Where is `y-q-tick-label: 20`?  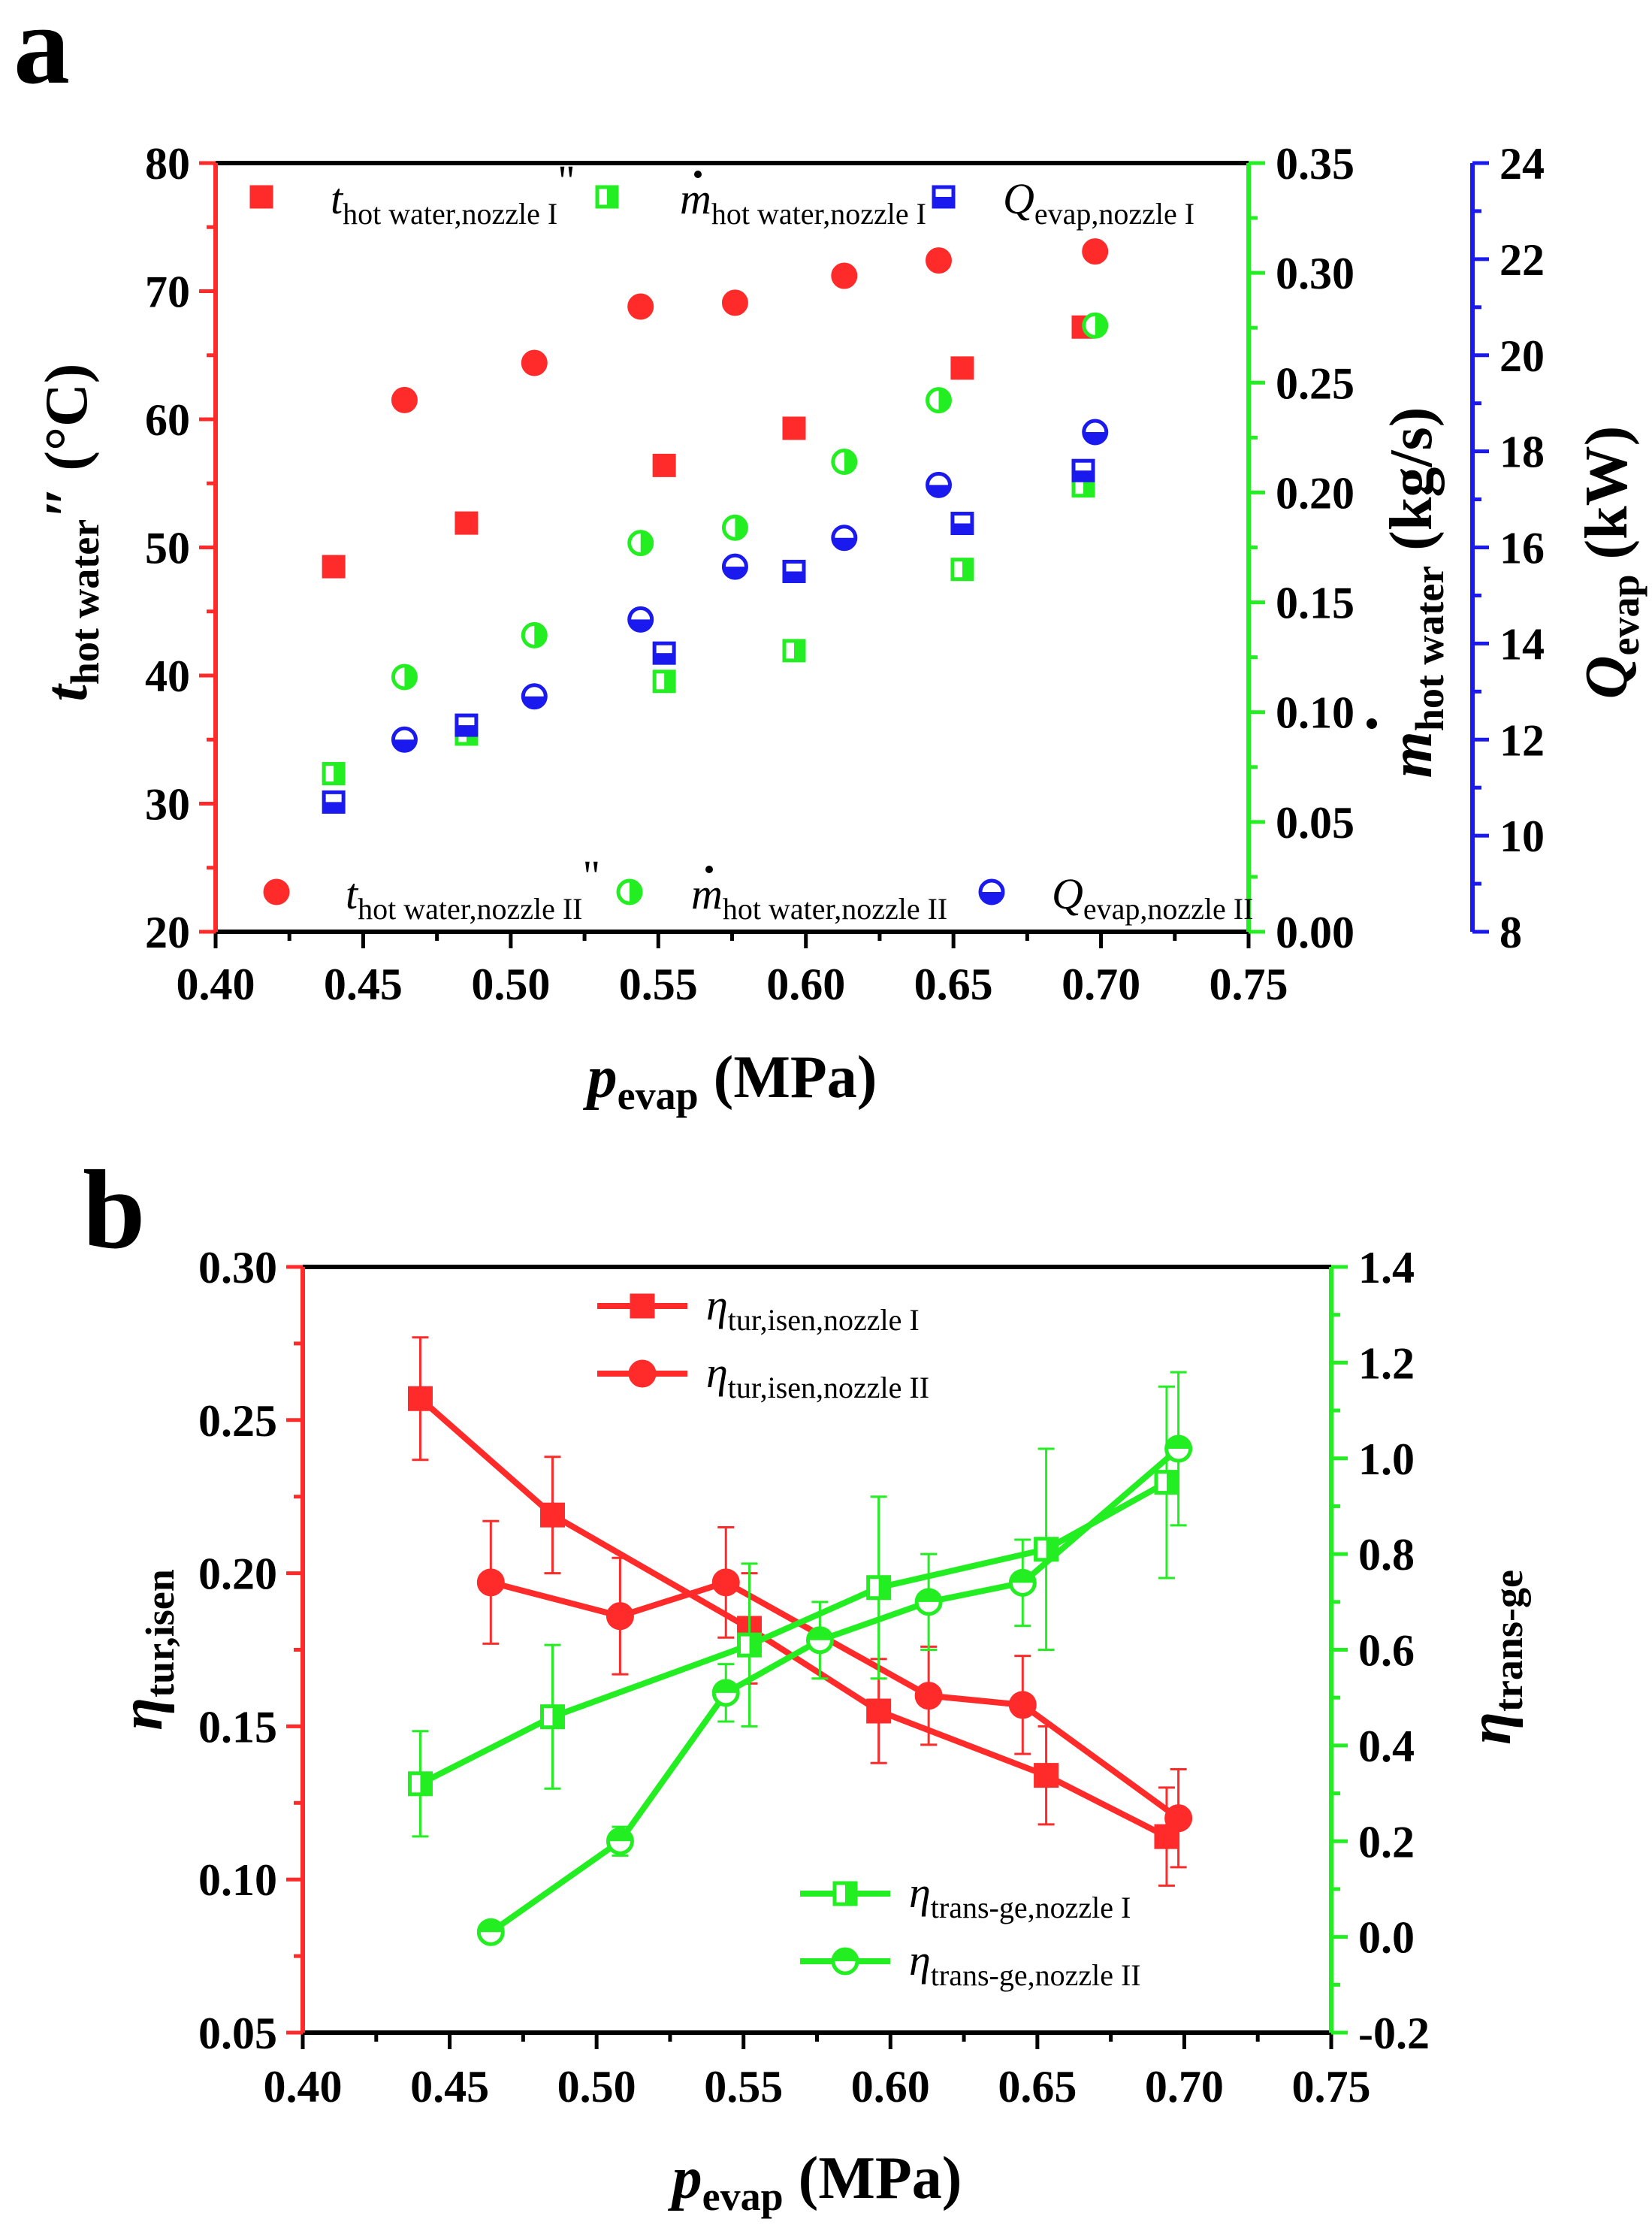
y-q-tick-label: 20 is located at coordinates (1522, 356).